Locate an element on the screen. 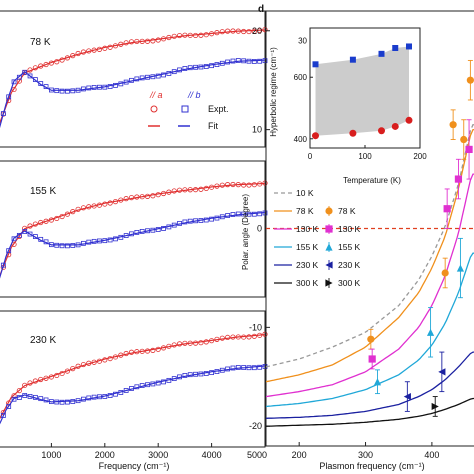 Image resolution: width=474 pixels, height=474 pixels. data-point-230k is located at coordinates (407, 396).